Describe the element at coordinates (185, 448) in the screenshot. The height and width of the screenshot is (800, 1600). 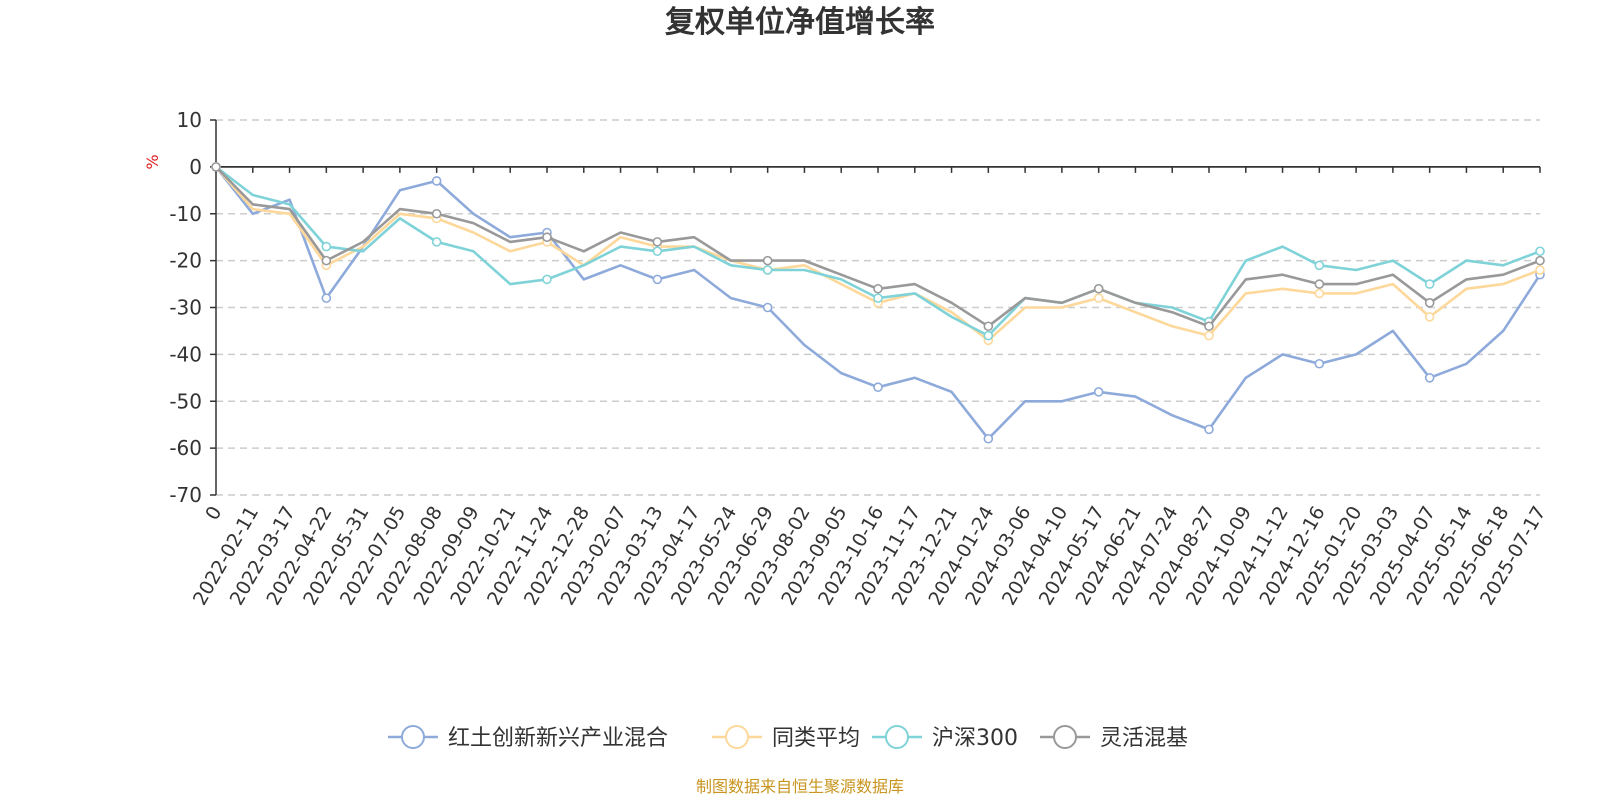
I see `y-tick-label: -60` at that location.